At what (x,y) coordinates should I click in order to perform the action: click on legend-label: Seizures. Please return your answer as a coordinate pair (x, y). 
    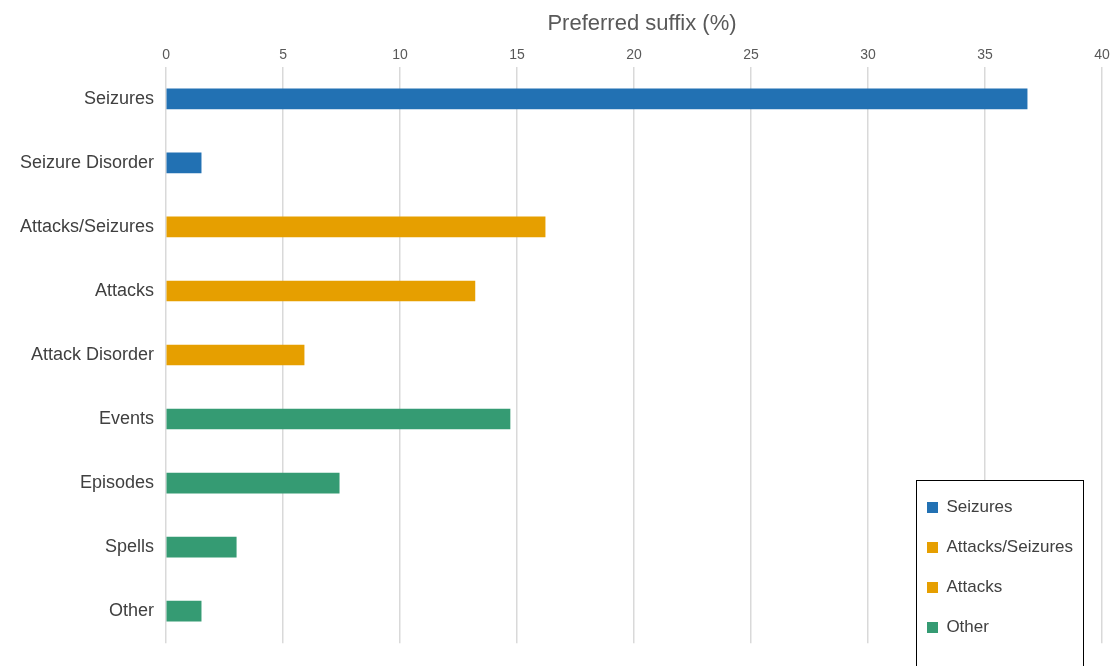
    Looking at the image, I should click on (979, 507).